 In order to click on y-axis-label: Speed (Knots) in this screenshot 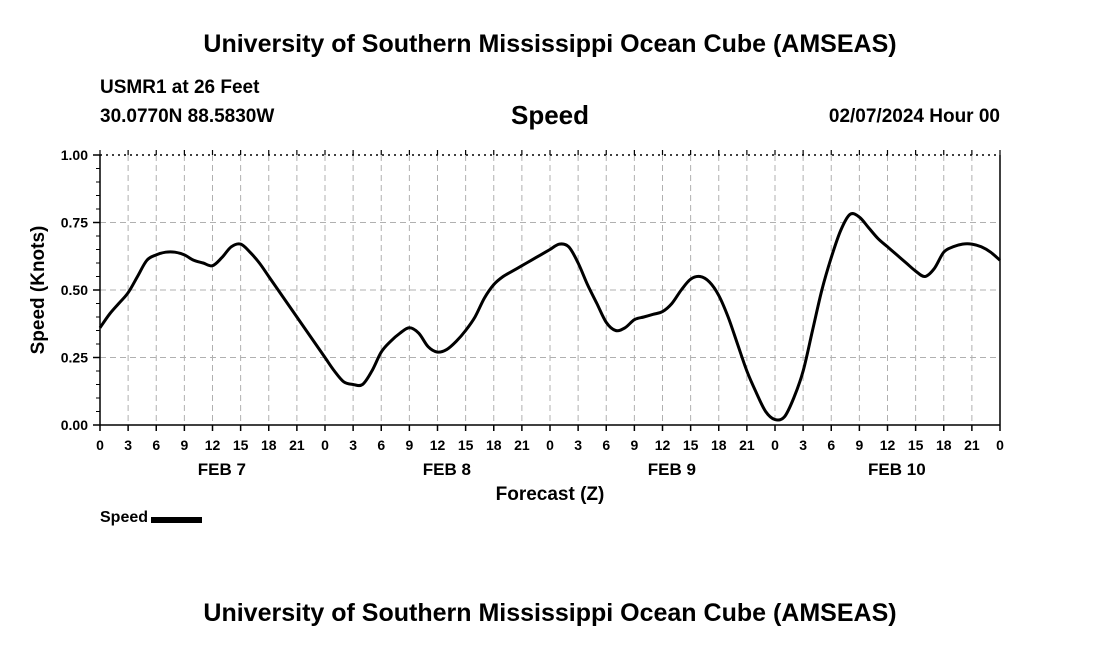, I will do `click(38, 290)`.